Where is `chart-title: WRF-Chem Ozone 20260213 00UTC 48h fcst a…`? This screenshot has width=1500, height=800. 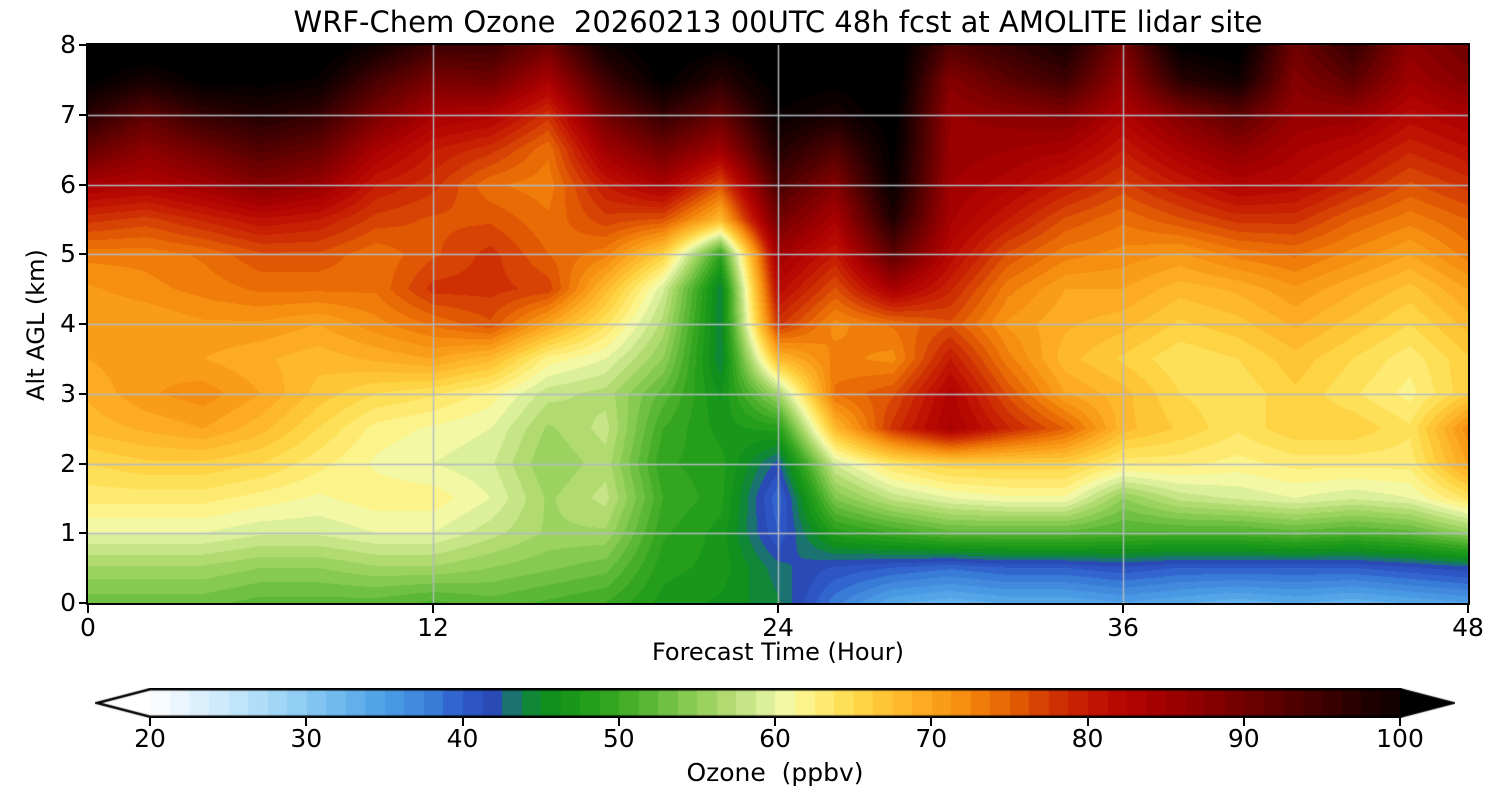
chart-title: WRF-Chem Ozone 20260213 00UTC 48h fcst a… is located at coordinates (778, 22).